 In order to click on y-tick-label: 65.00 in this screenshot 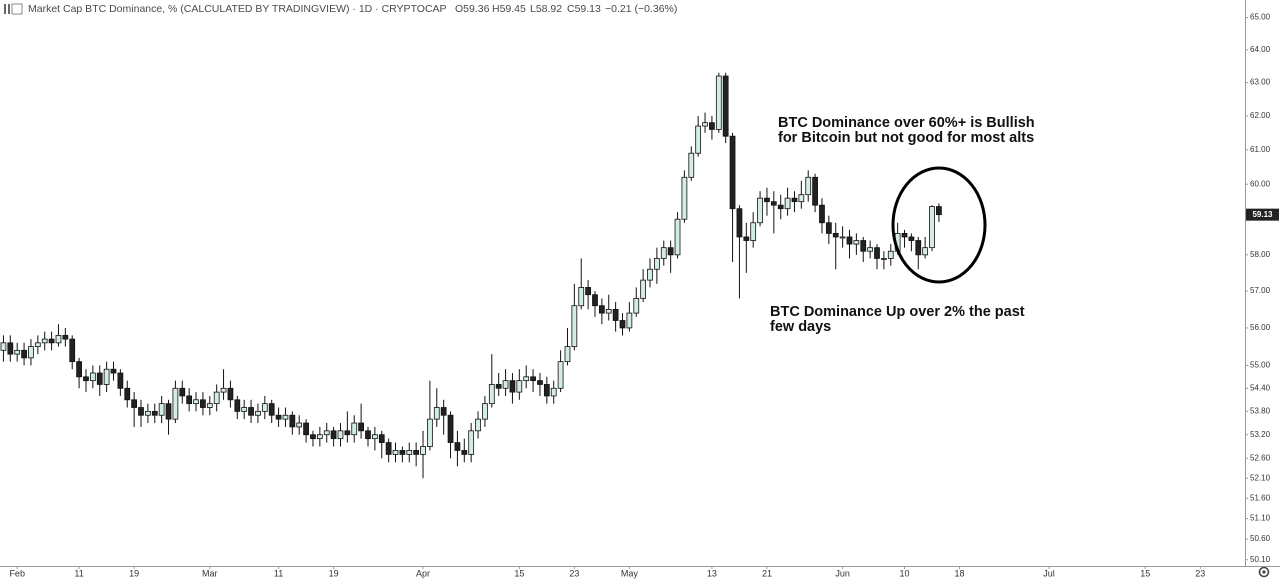, I will do `click(1260, 17)`.